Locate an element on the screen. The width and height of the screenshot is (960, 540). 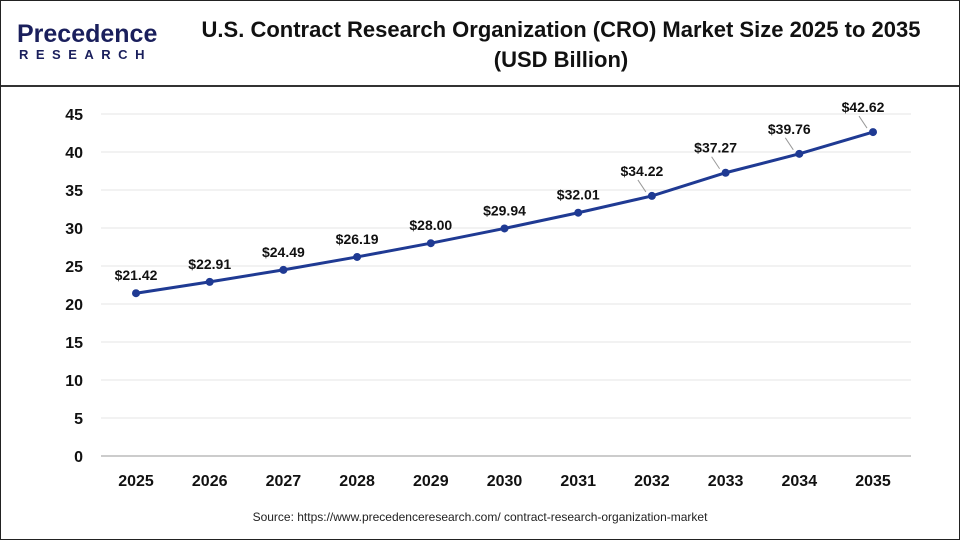
x-tick-label: 2029 is located at coordinates (431, 481).